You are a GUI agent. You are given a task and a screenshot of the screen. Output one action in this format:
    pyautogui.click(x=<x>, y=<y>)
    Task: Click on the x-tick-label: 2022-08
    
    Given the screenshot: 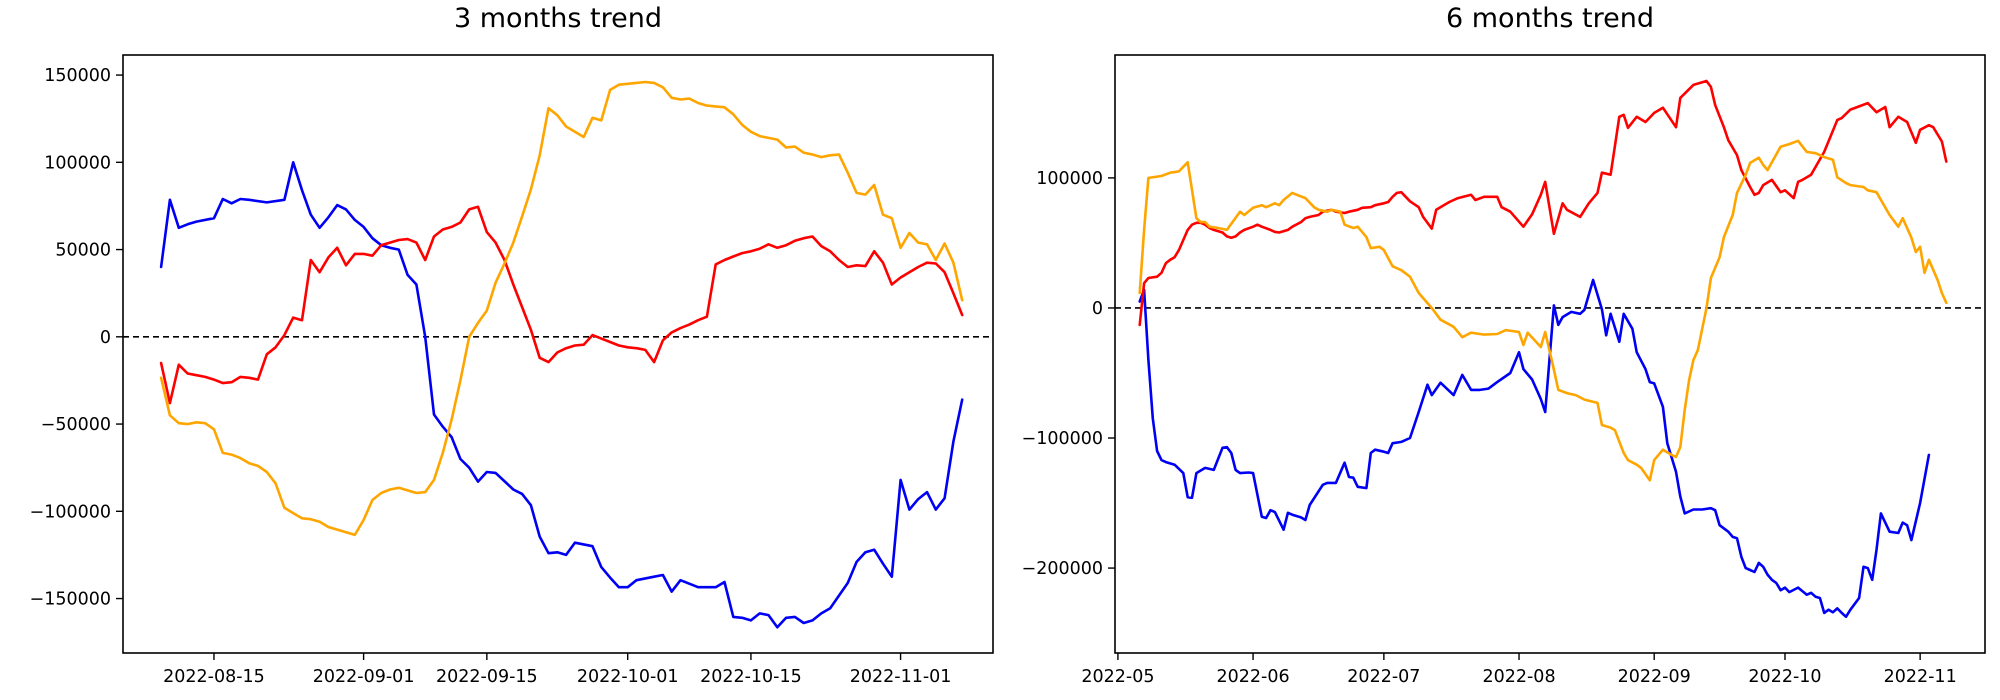 What is the action you would take?
    pyautogui.click(x=1518, y=677)
    